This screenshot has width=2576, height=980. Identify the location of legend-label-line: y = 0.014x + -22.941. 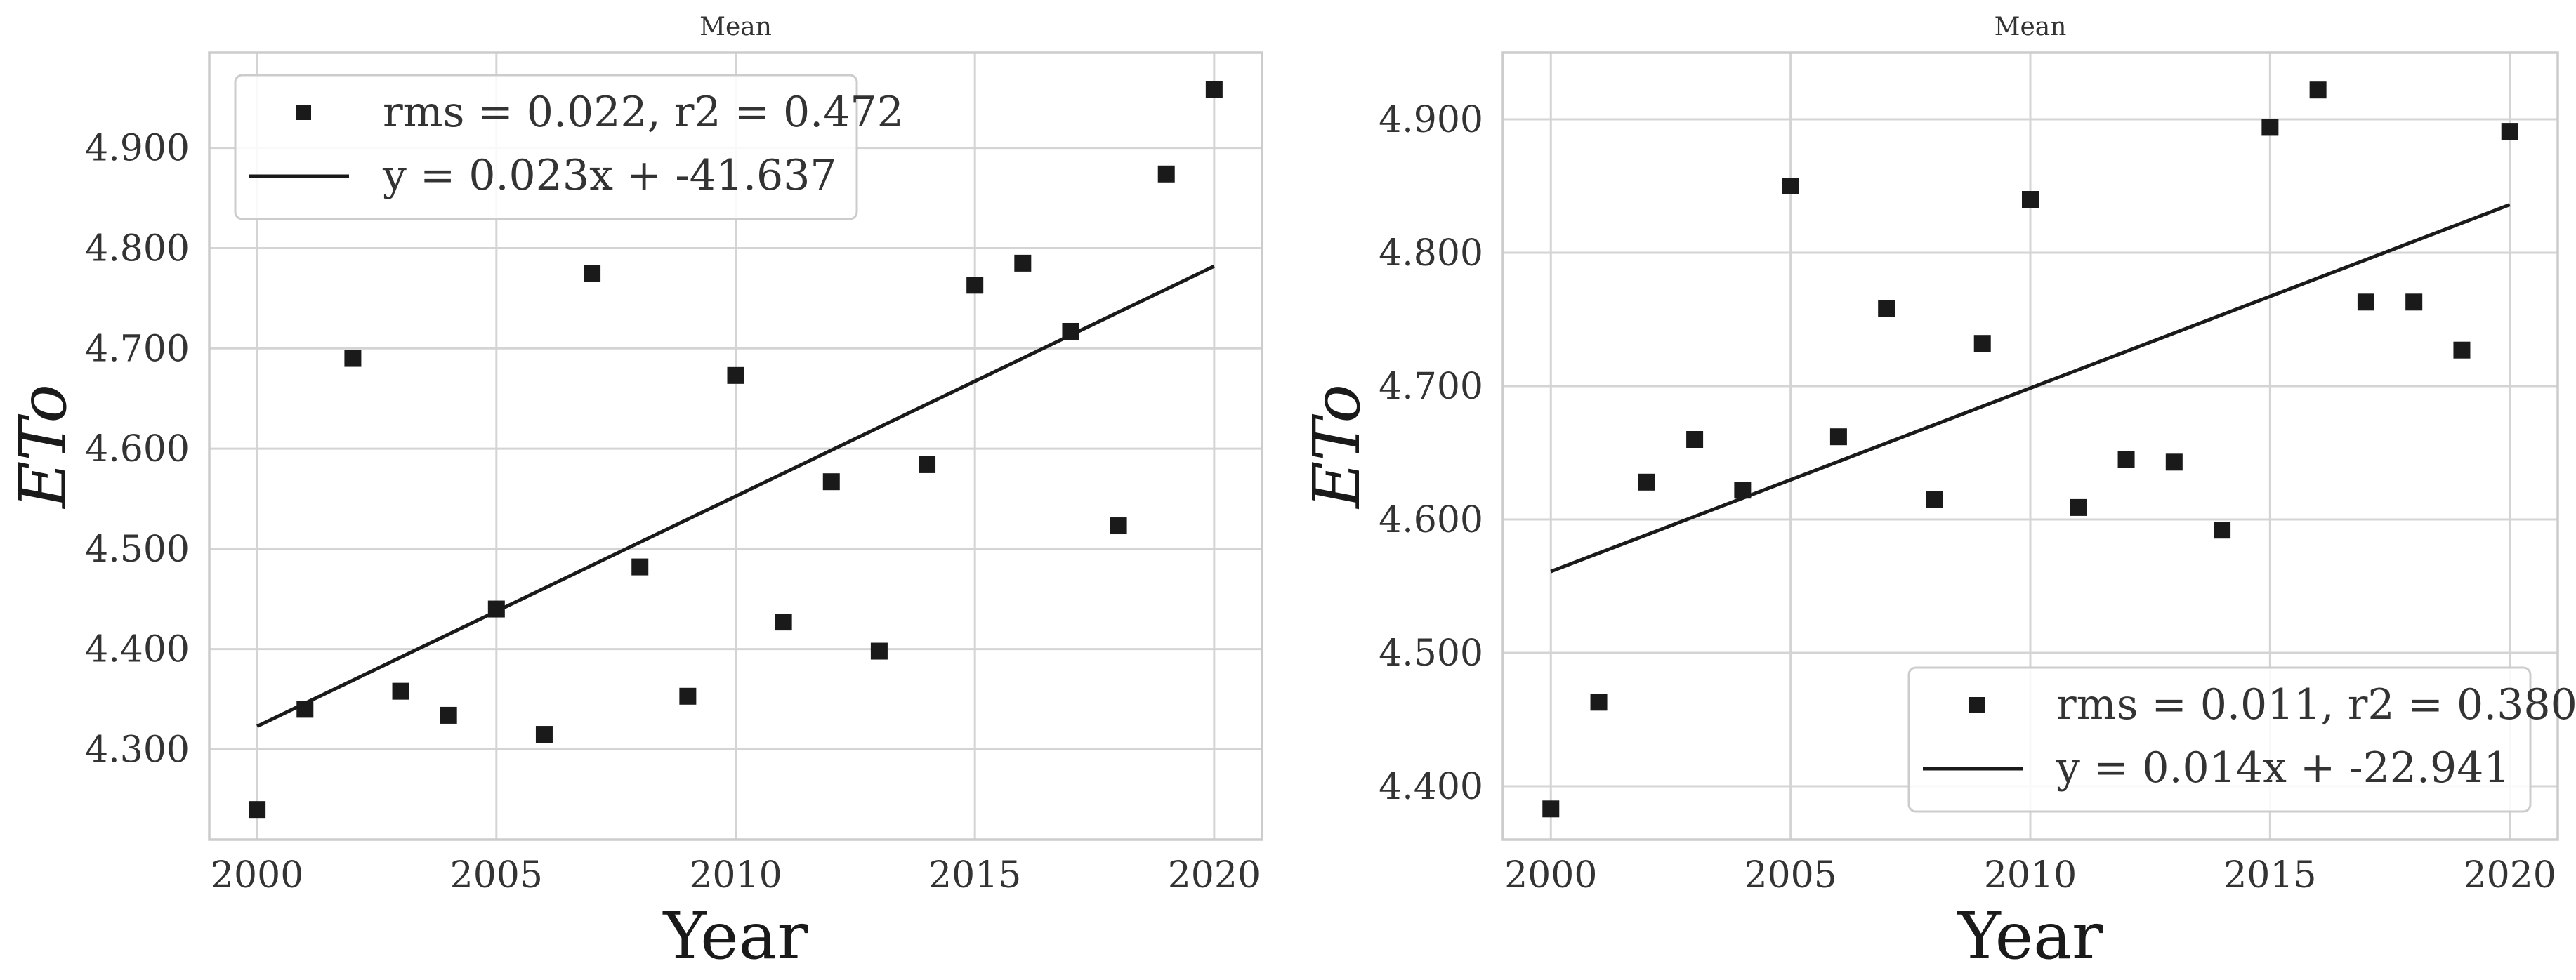
(2283, 768).